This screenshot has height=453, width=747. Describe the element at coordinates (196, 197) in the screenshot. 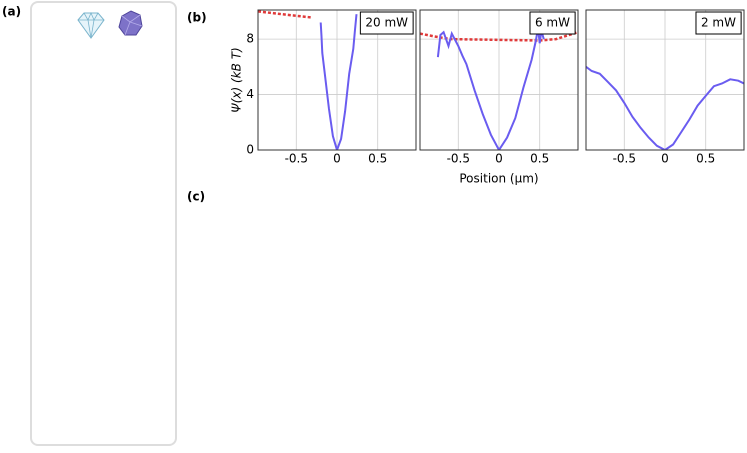

I see `panel-label: (c)` at that location.